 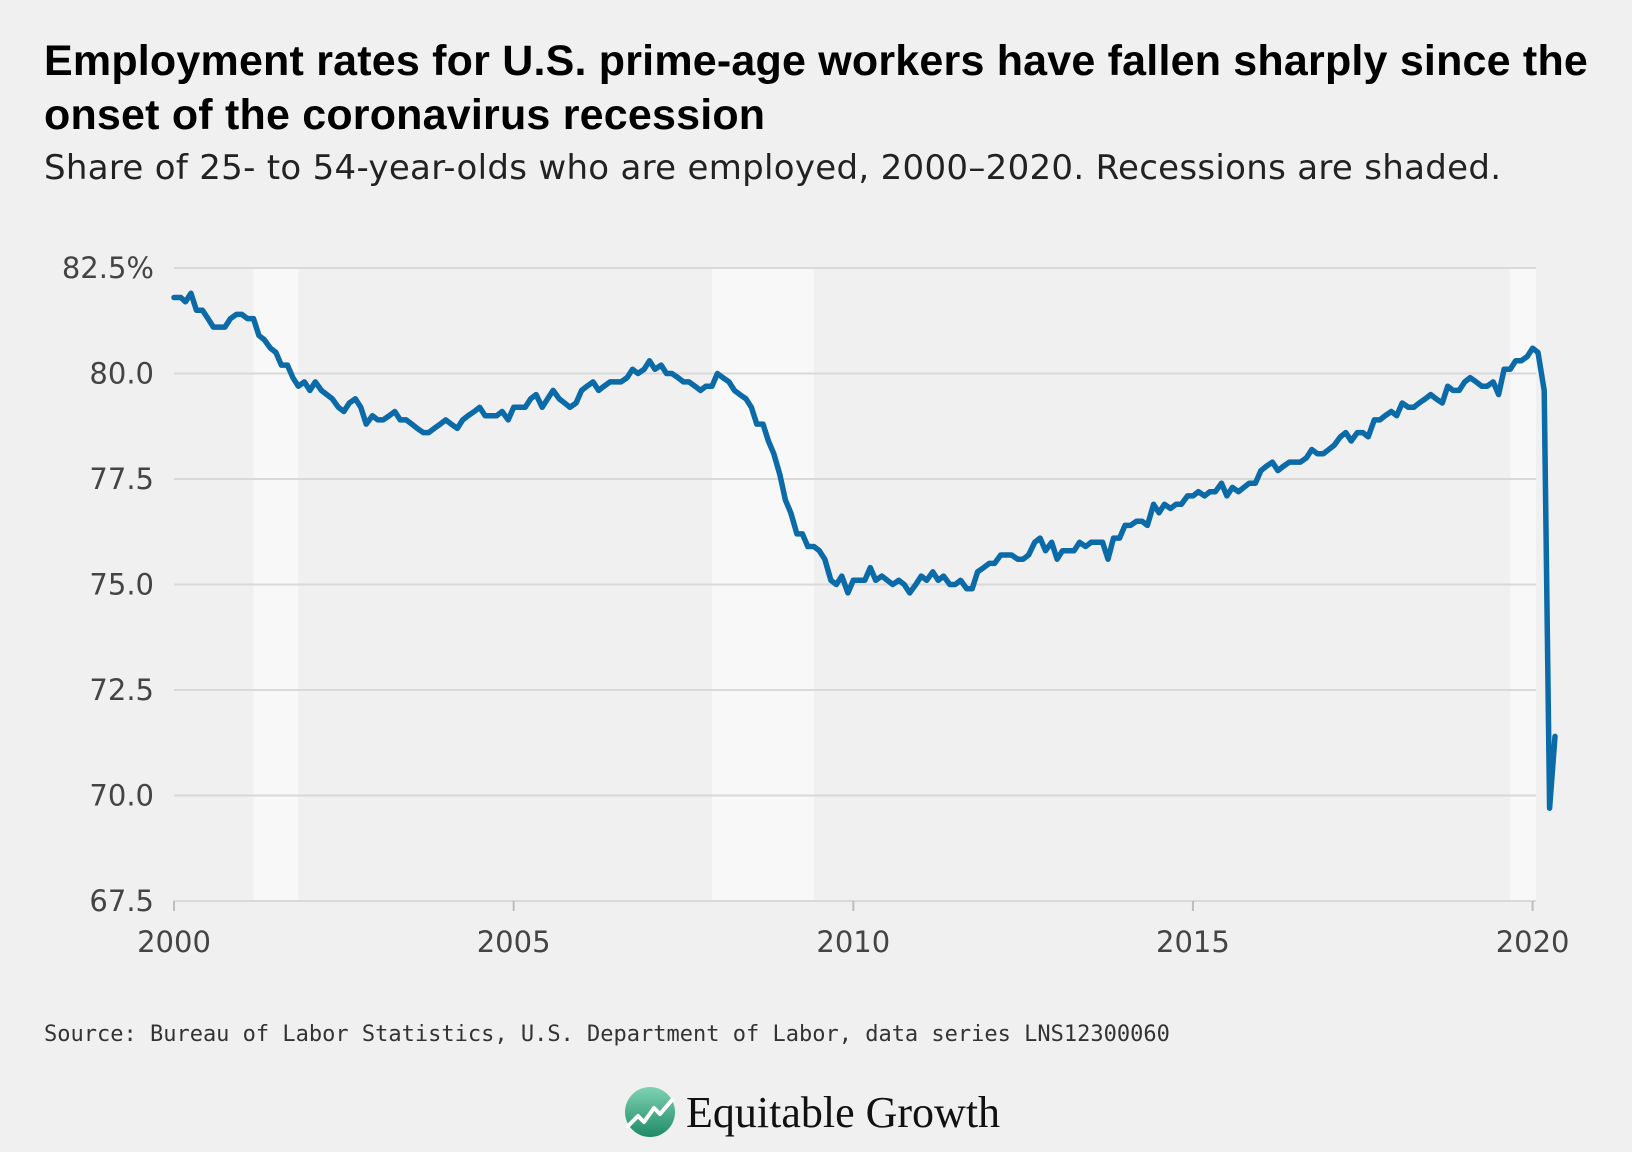 What do you see at coordinates (853, 942) in the screenshot?
I see `x-tick-label: 2010` at bounding box center [853, 942].